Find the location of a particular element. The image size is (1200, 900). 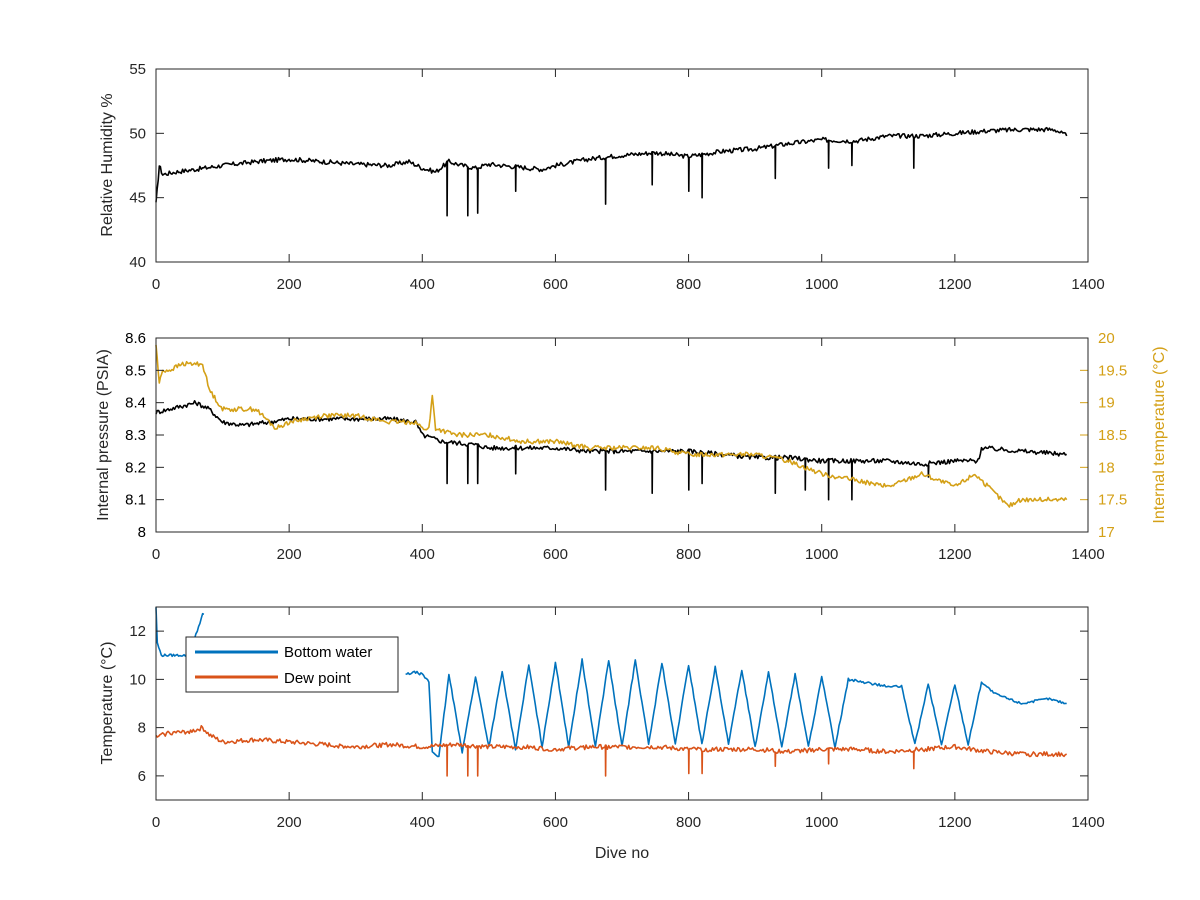

y-tick-label: 8.1 is located at coordinates (135, 500).